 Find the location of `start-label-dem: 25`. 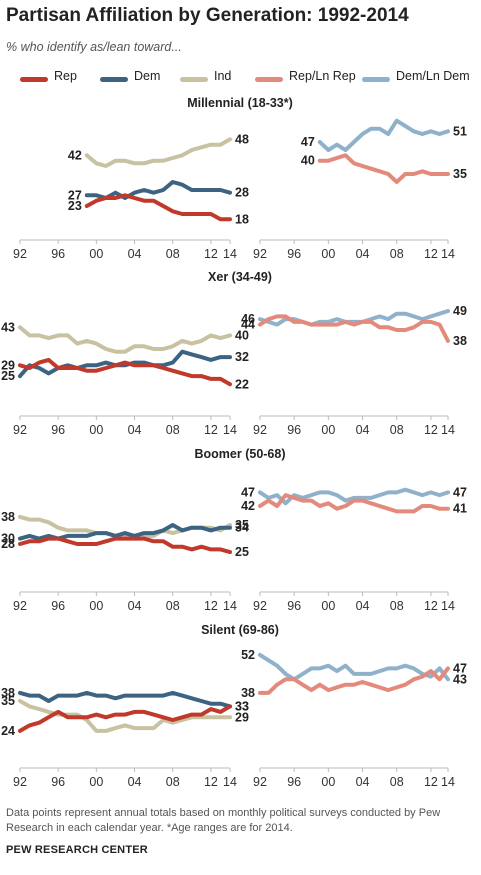

start-label-dem: 25 is located at coordinates (8, 376).